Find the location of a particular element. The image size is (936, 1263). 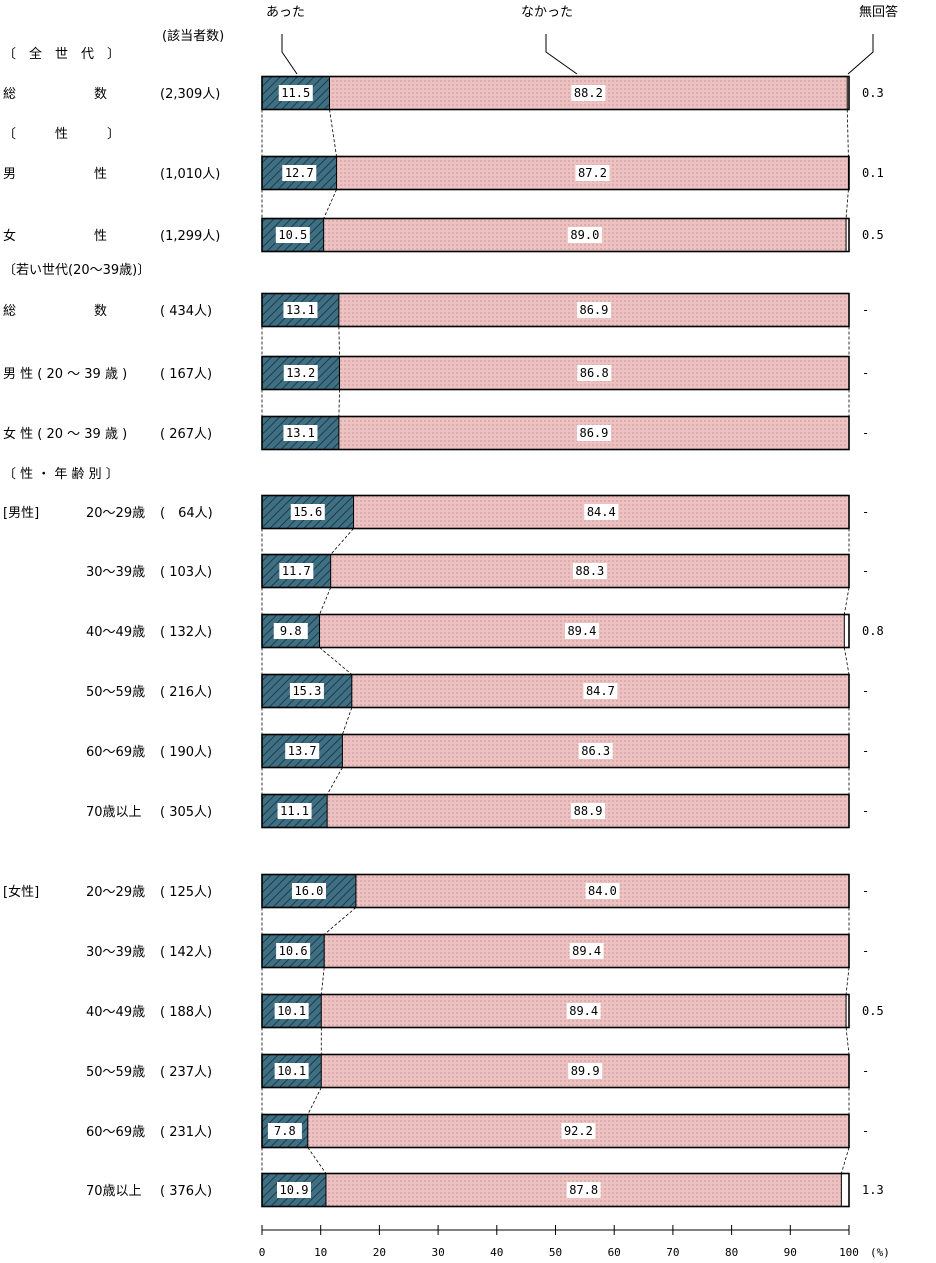

value-label-nakatta: 84.0 is located at coordinates (602, 891).